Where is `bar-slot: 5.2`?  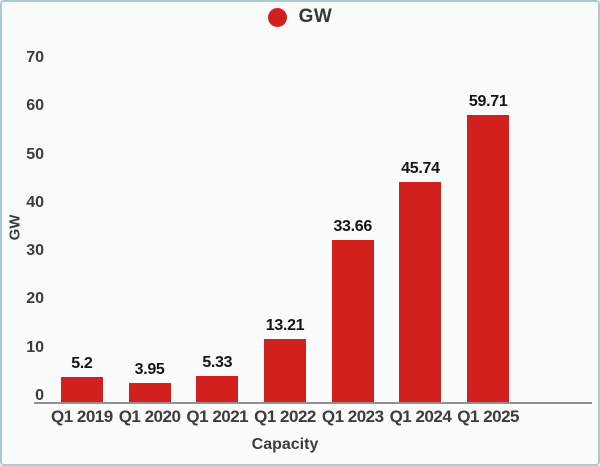
bar-slot: 5.2 is located at coordinates (82, 378).